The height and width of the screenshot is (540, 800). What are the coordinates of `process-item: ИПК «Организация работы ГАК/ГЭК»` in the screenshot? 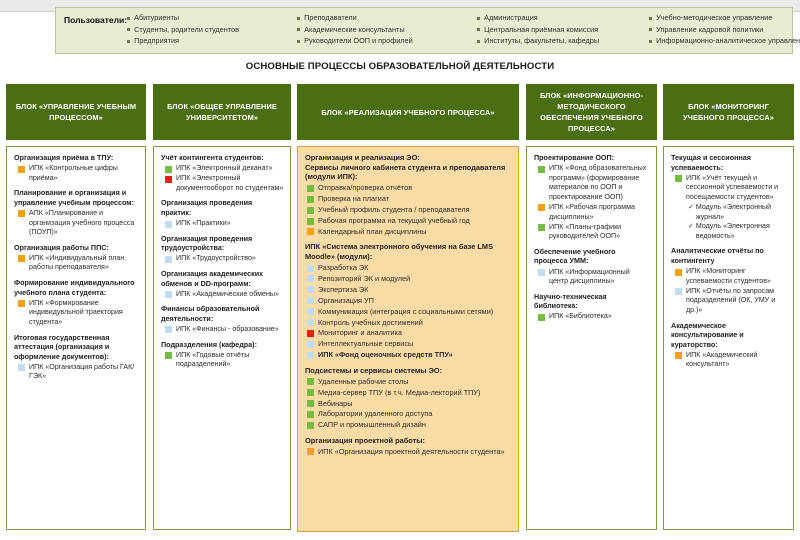 It's located at (76, 372).